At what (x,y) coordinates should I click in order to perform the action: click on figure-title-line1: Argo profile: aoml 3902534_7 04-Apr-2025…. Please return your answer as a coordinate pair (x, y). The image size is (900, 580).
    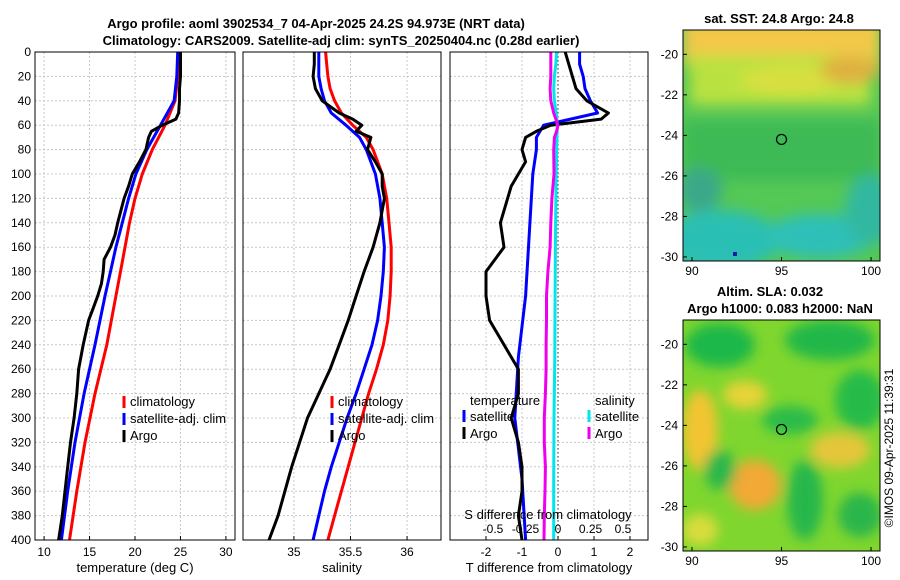
    Looking at the image, I should click on (316, 23).